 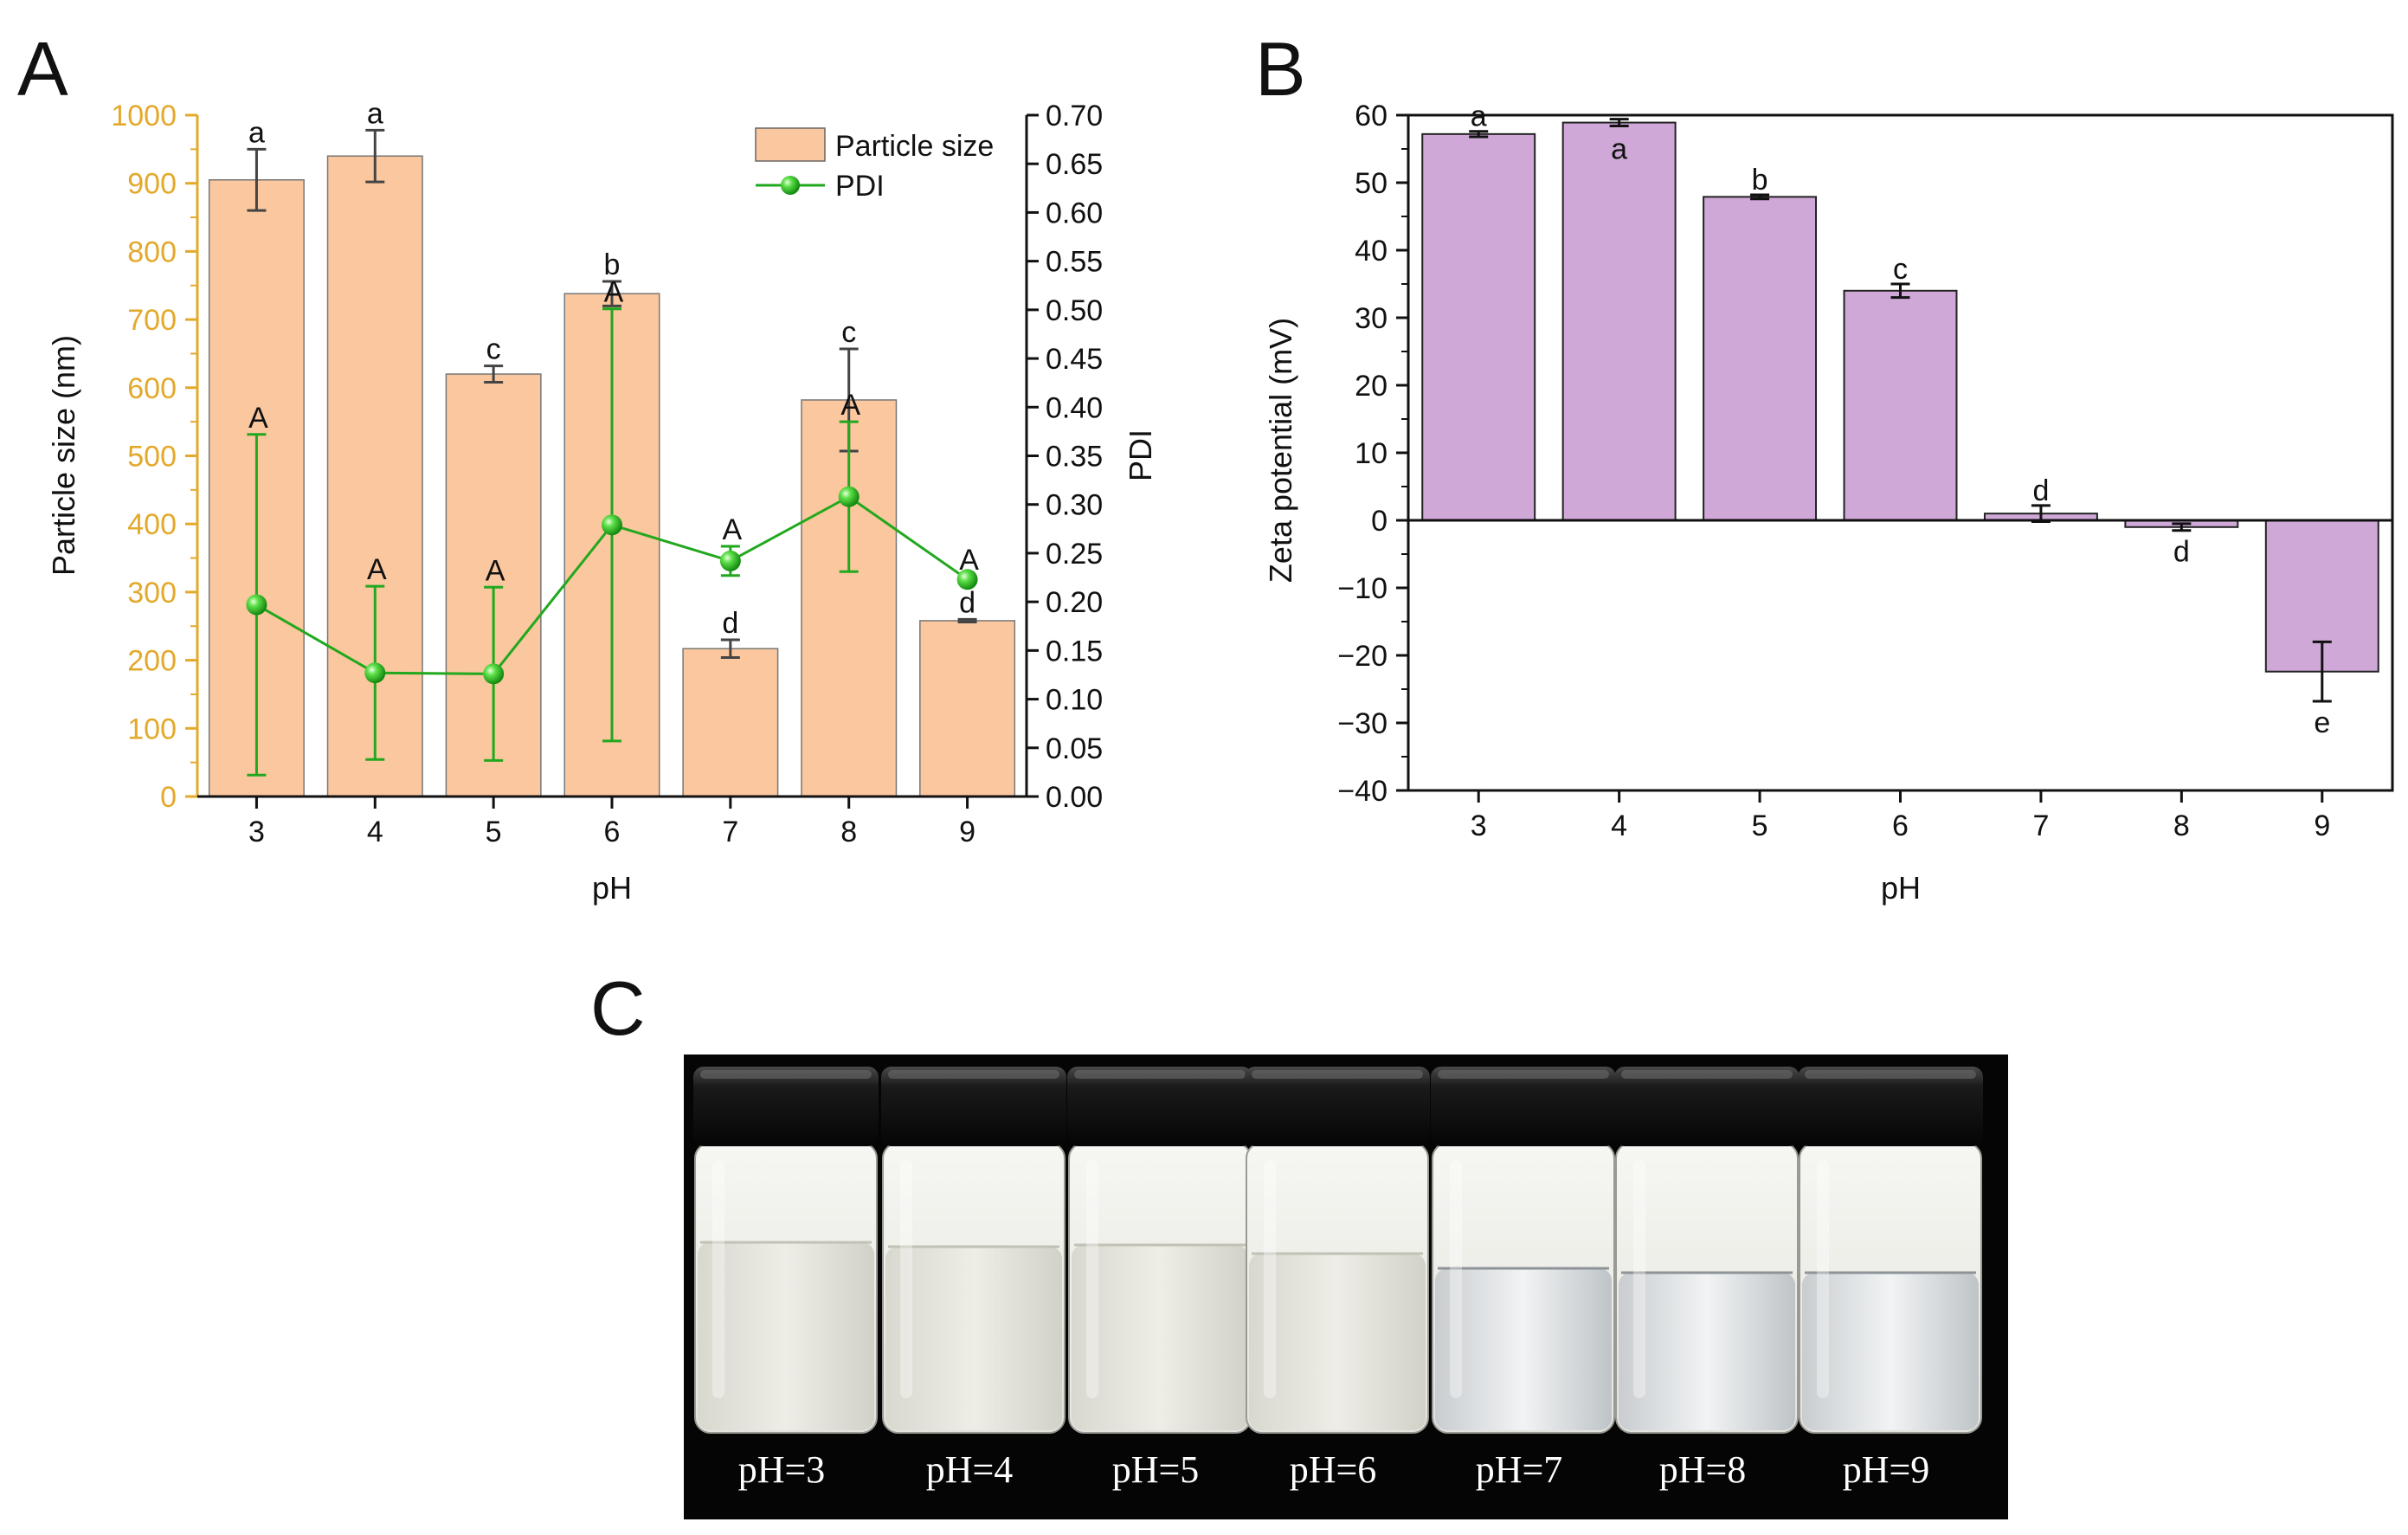 I want to click on panel-letter-c: C, so click(x=618, y=1008).